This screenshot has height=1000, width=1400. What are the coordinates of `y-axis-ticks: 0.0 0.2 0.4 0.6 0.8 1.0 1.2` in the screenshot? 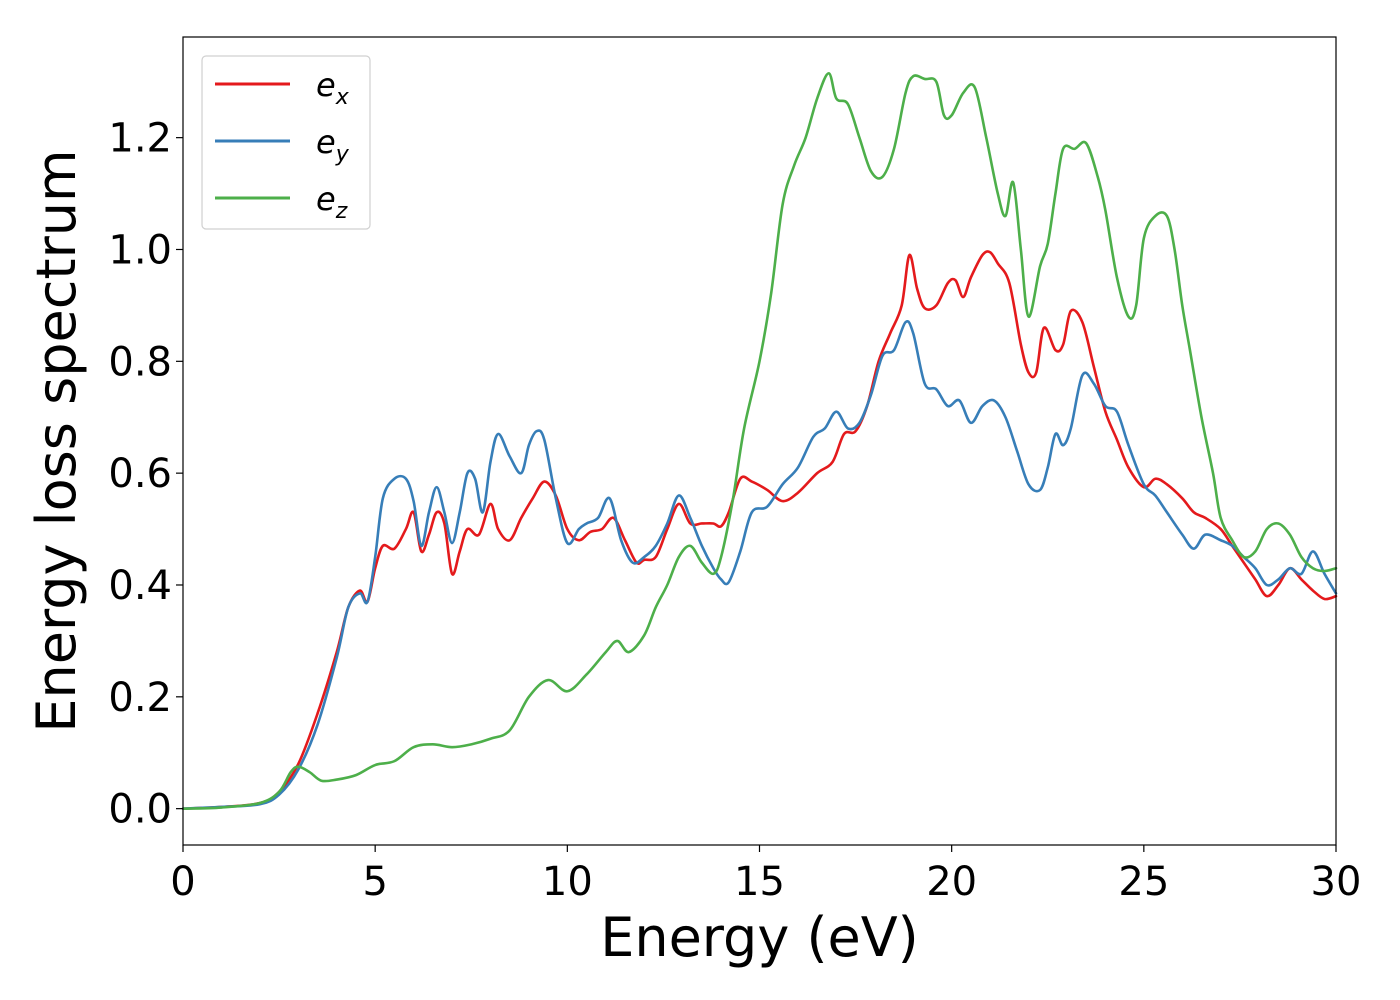 It's located at (145, 474).